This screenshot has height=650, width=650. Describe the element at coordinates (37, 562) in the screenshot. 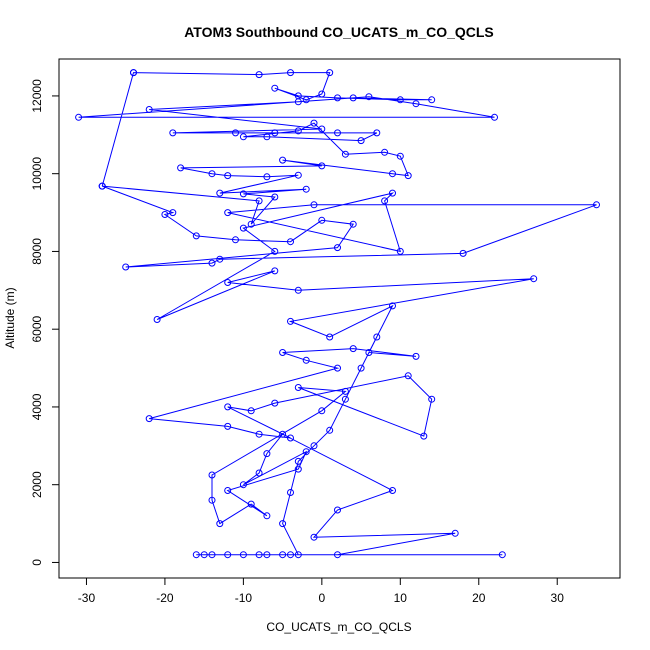

I see `y-tick-label: 0` at that location.